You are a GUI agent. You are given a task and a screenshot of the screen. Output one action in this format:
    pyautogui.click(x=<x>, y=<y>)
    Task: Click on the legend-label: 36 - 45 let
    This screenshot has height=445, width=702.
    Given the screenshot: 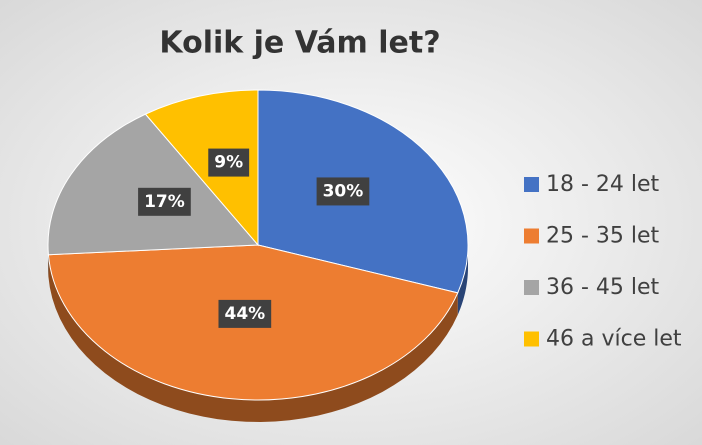 What is the action you would take?
    pyautogui.click(x=603, y=287)
    